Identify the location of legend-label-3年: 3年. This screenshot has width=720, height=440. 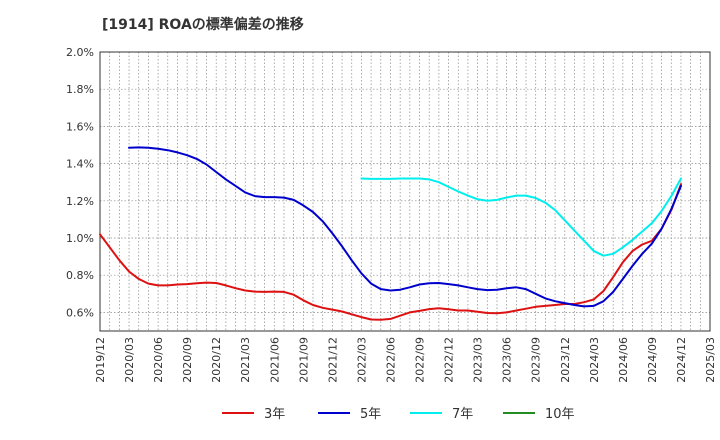
(274, 414).